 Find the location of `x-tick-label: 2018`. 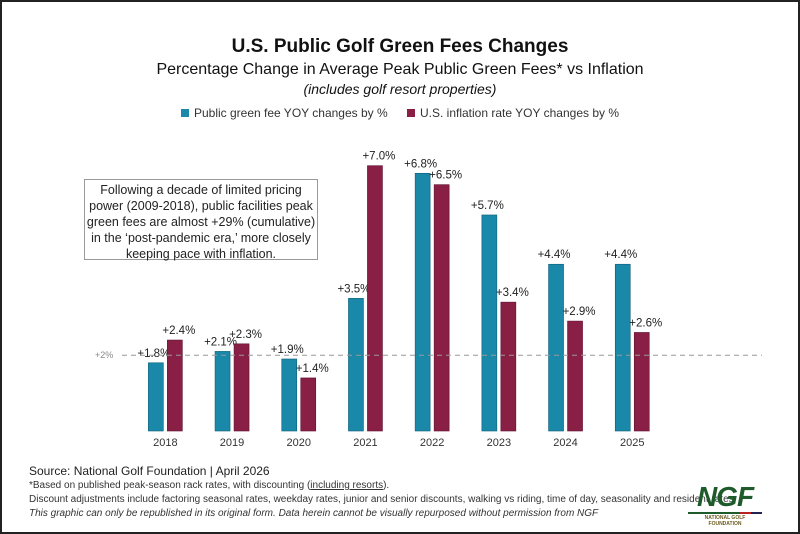

x-tick-label: 2018 is located at coordinates (165, 443).